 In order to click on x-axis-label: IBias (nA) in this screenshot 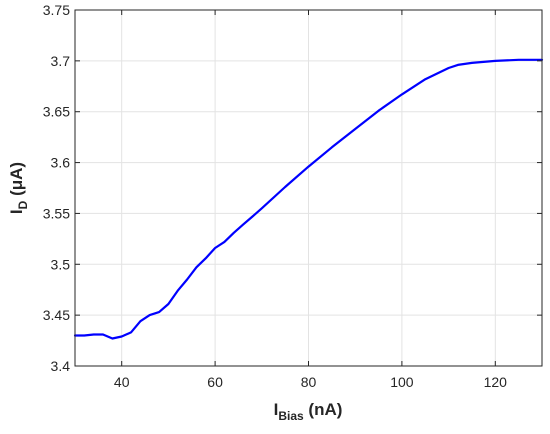, I will do `click(308, 411)`.